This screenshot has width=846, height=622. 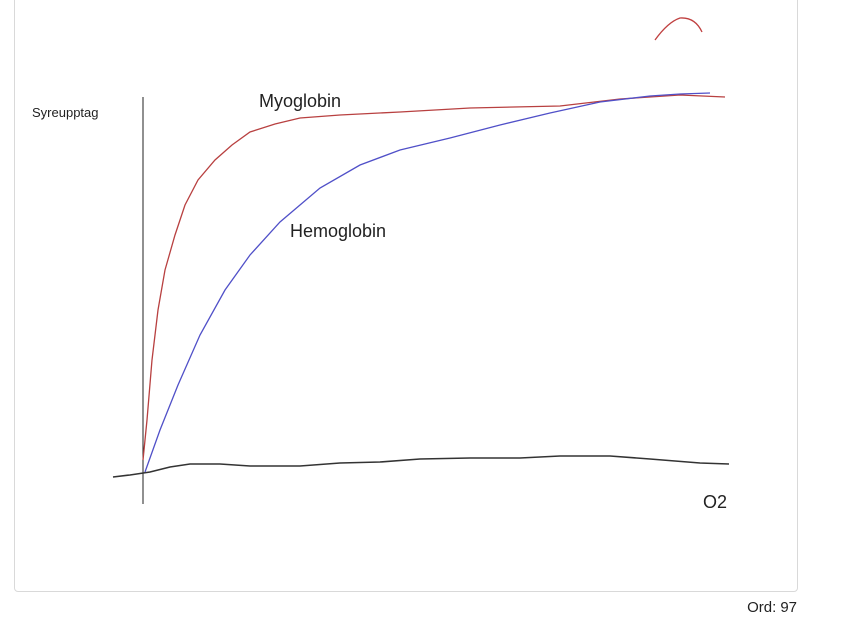 I want to click on word-count: Ord: 97, so click(x=772, y=607).